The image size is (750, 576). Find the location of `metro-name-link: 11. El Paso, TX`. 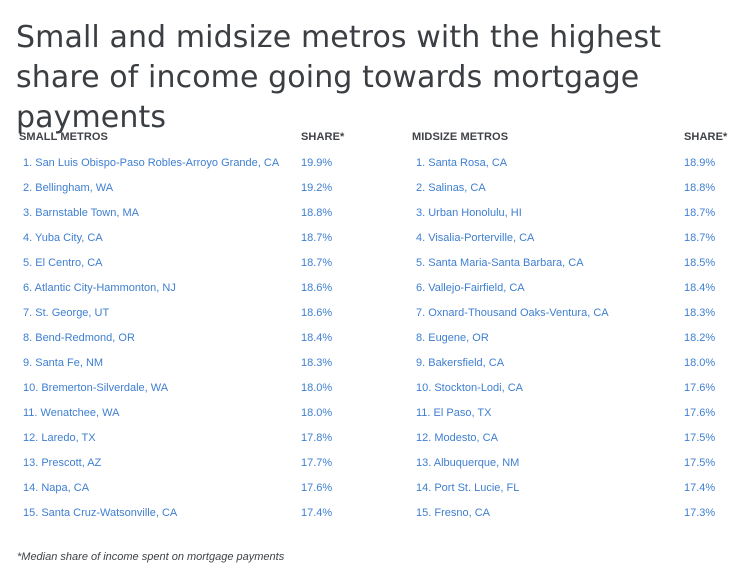

metro-name-link: 11. El Paso, TX is located at coordinates (454, 413).